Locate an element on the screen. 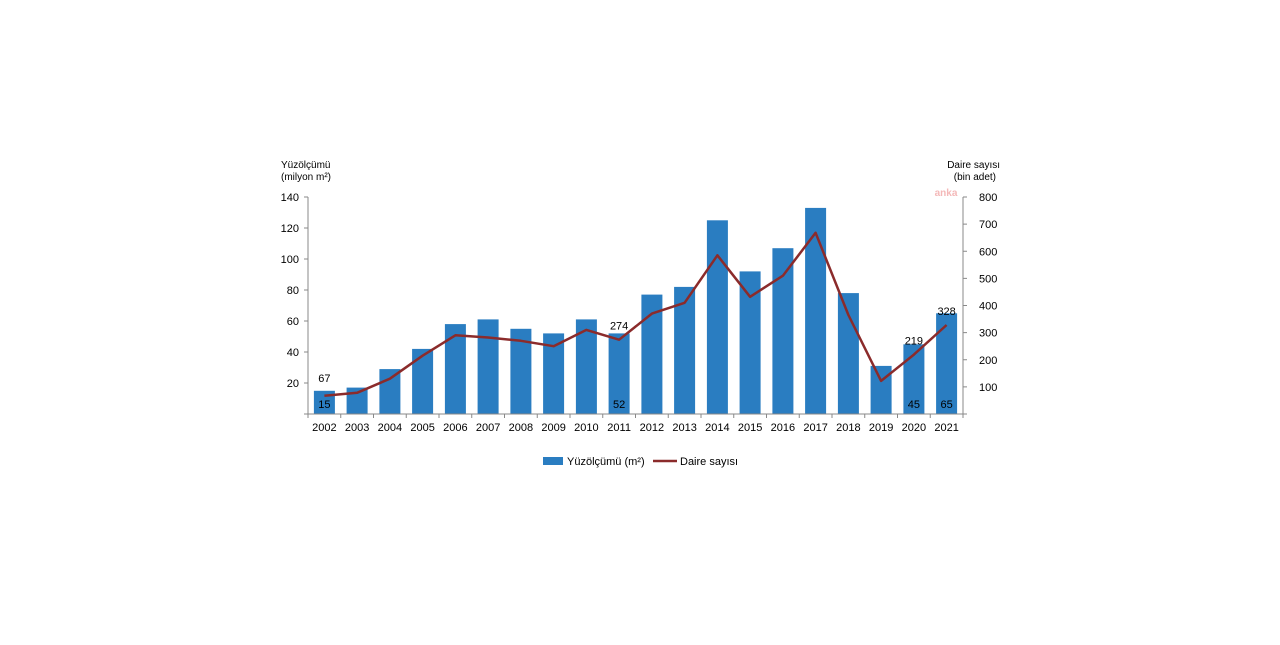 Image resolution: width=1280 pixels, height=645 pixels. right-tick-label: 200 is located at coordinates (988, 361).